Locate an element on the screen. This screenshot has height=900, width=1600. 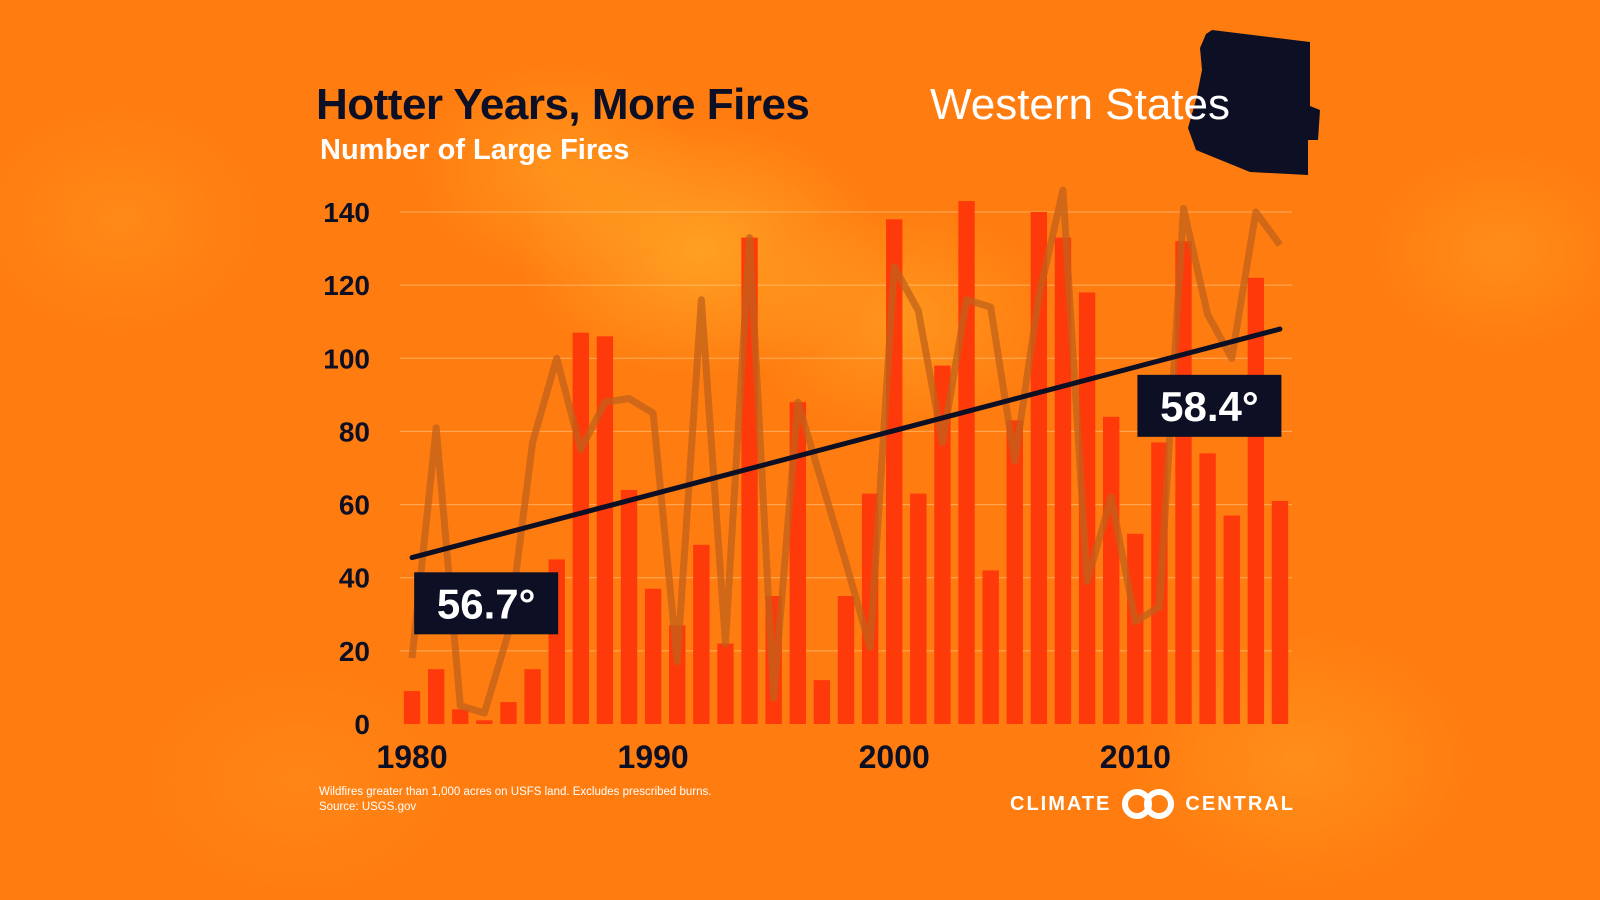
y-tick-label: 40 is located at coordinates (354, 578).